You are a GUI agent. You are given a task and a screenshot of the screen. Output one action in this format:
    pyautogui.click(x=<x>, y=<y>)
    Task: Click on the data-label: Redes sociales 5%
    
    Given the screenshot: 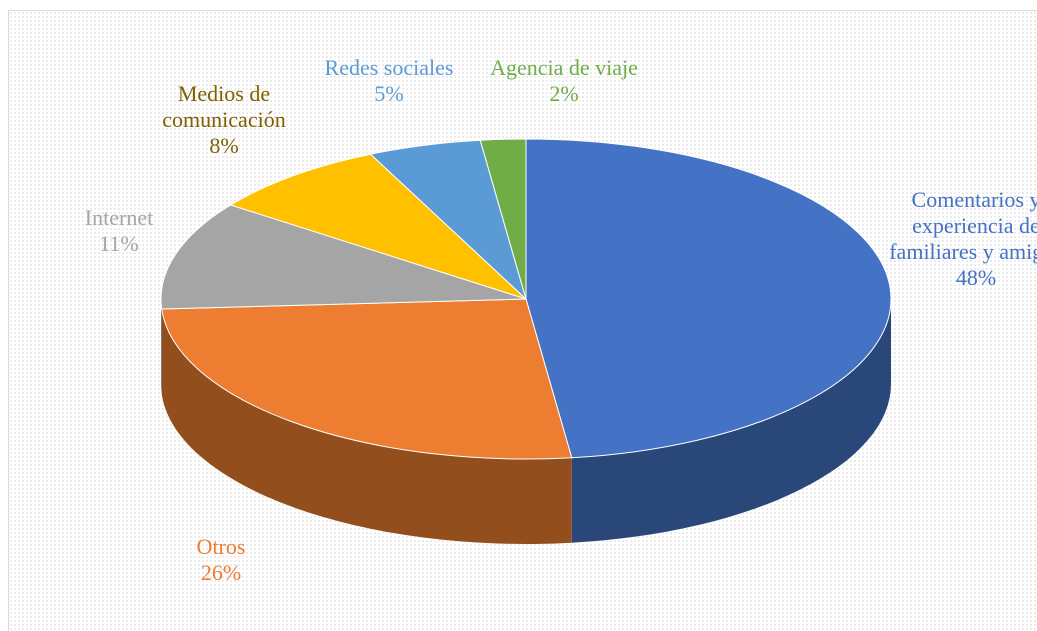 What is the action you would take?
    pyautogui.click(x=389, y=81)
    